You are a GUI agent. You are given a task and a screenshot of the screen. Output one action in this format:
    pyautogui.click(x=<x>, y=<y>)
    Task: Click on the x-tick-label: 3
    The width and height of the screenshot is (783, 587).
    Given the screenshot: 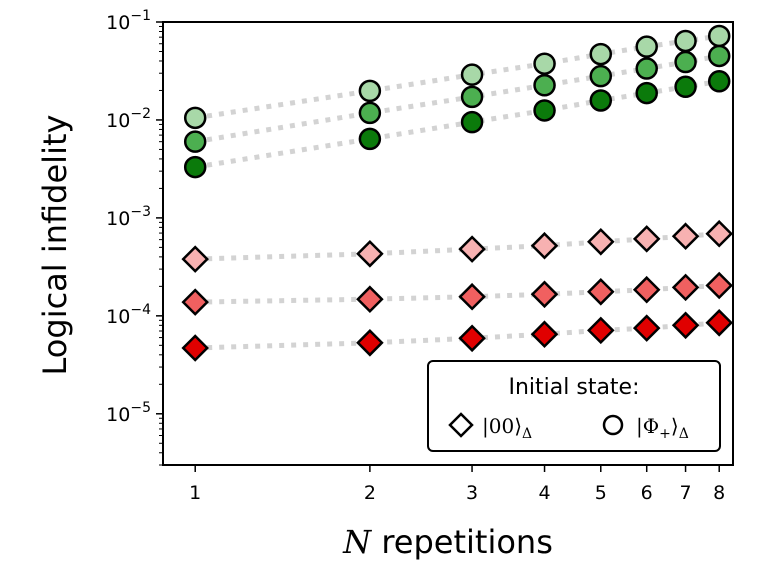 What is the action you would take?
    pyautogui.click(x=472, y=493)
    